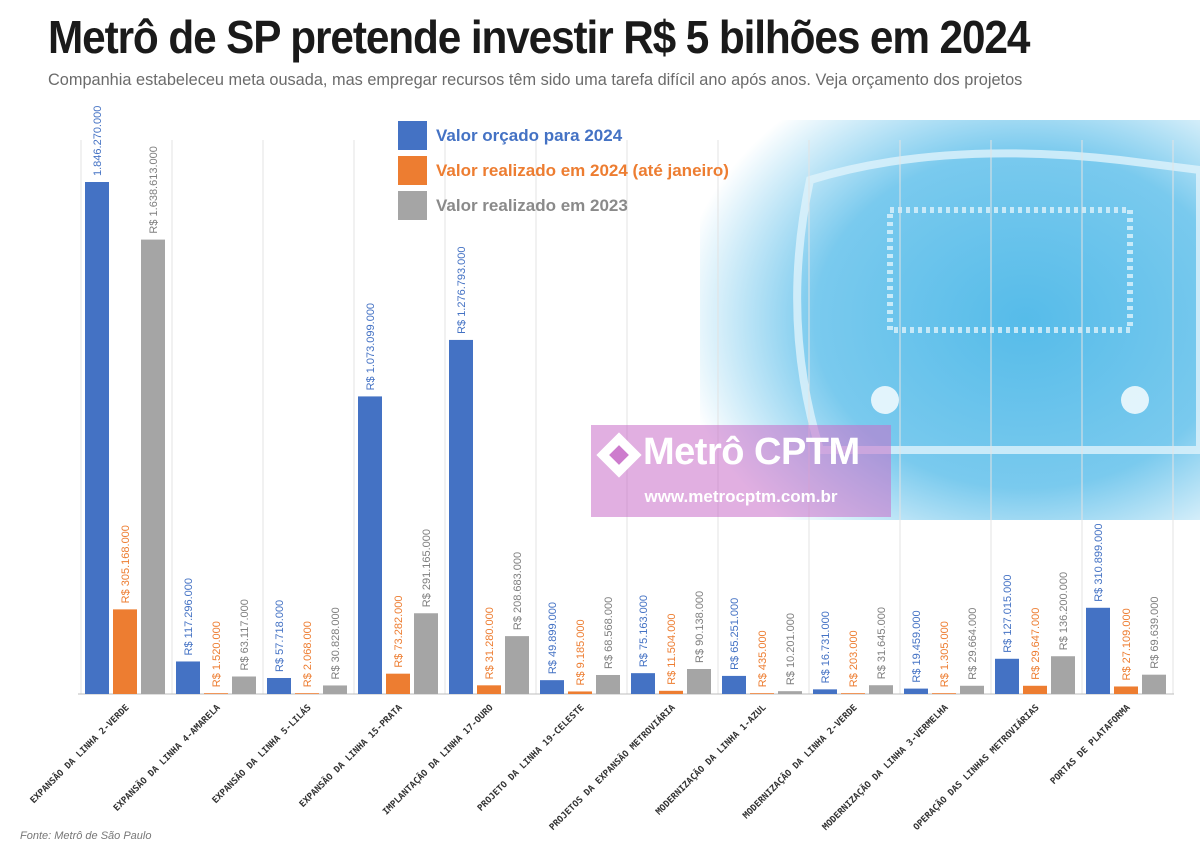 The height and width of the screenshot is (850, 1200). Describe the element at coordinates (531, 758) in the screenshot. I see `category-label: PROJETO DA LINHA 19-CELESTE` at that location.